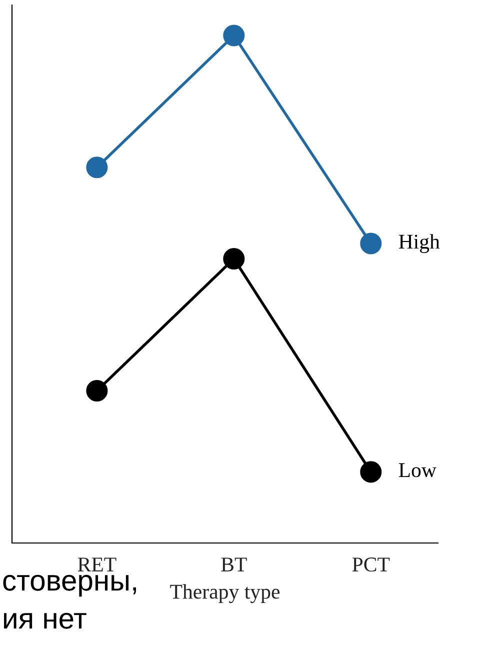 The height and width of the screenshot is (666, 486). What do you see at coordinates (419, 244) in the screenshot?
I see `series-label: High` at bounding box center [419, 244].